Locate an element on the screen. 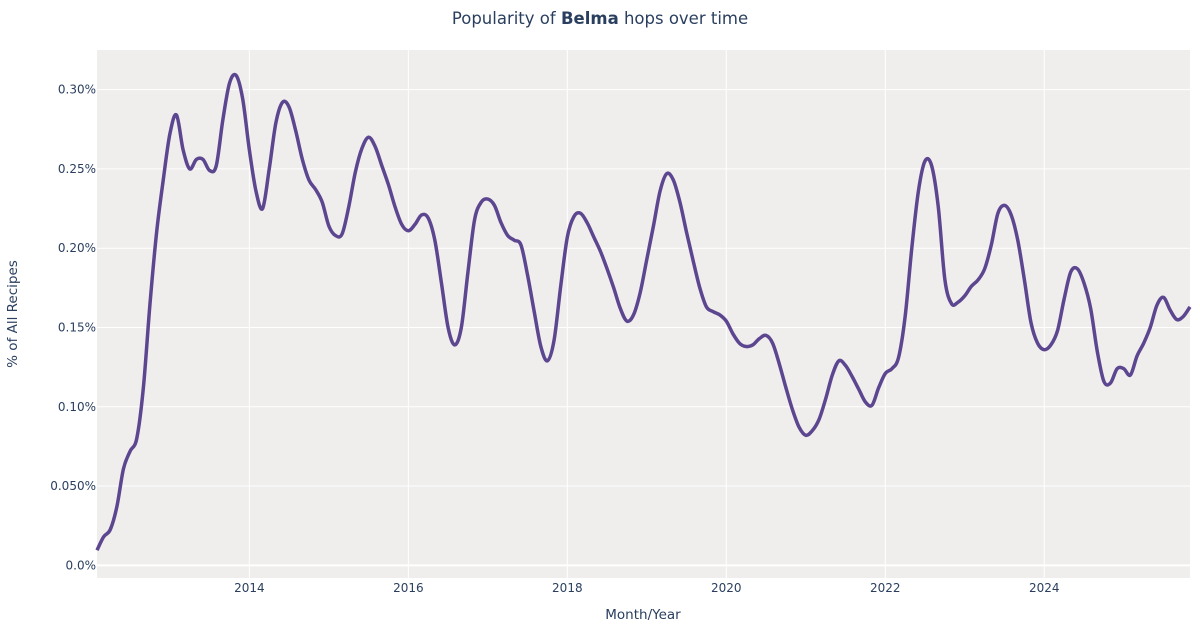 This screenshot has width=1200, height=630. y-tick-label: 0.30% is located at coordinates (77, 90).